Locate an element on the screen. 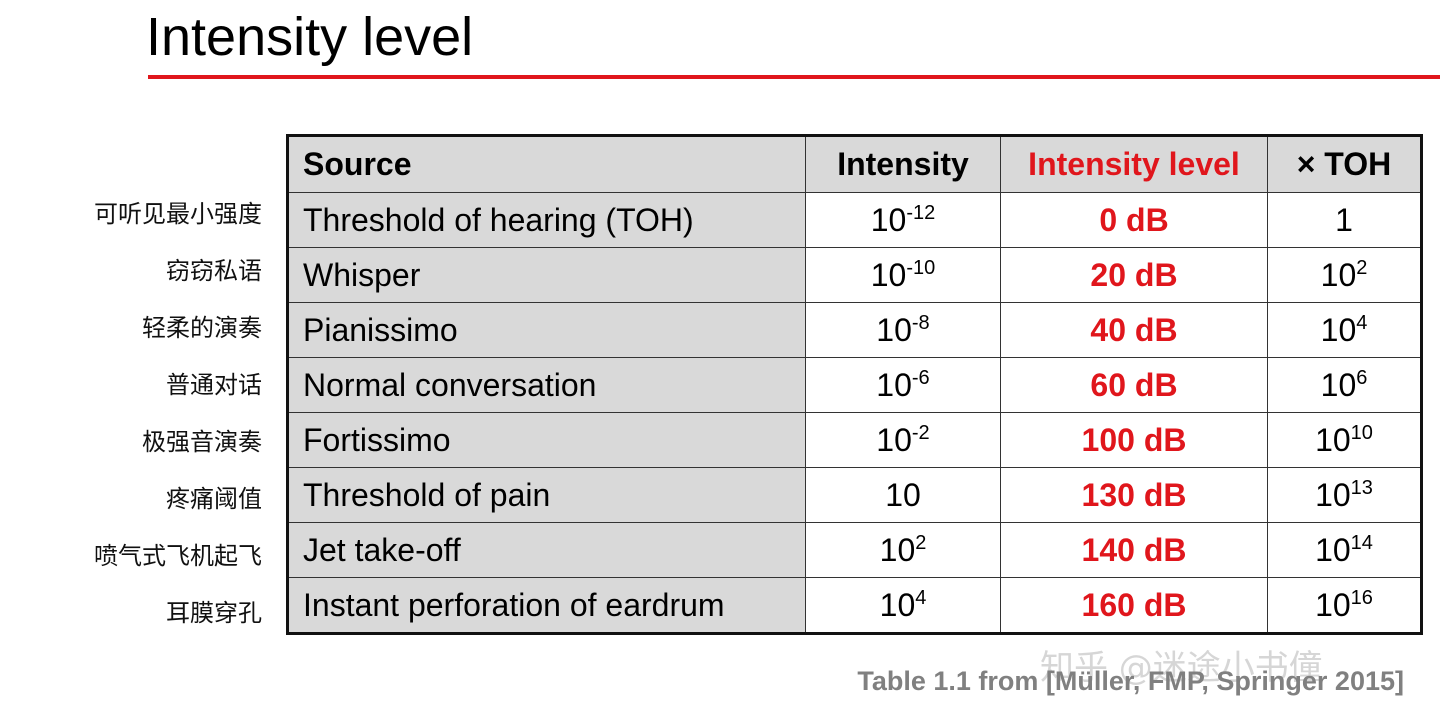 The image size is (1440, 726). intensity-exponent: 4 is located at coordinates (921, 597).